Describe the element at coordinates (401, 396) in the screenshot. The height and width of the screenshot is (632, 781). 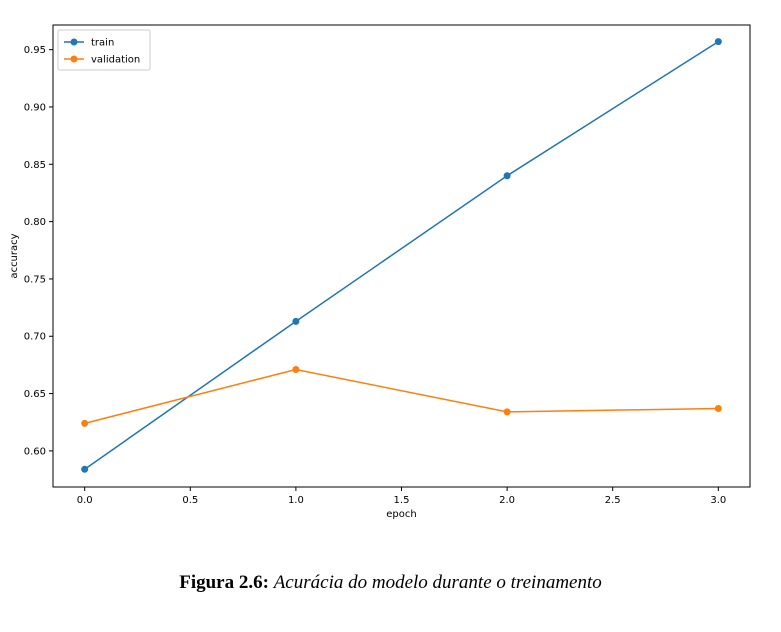
I see `series-line-validation` at that location.